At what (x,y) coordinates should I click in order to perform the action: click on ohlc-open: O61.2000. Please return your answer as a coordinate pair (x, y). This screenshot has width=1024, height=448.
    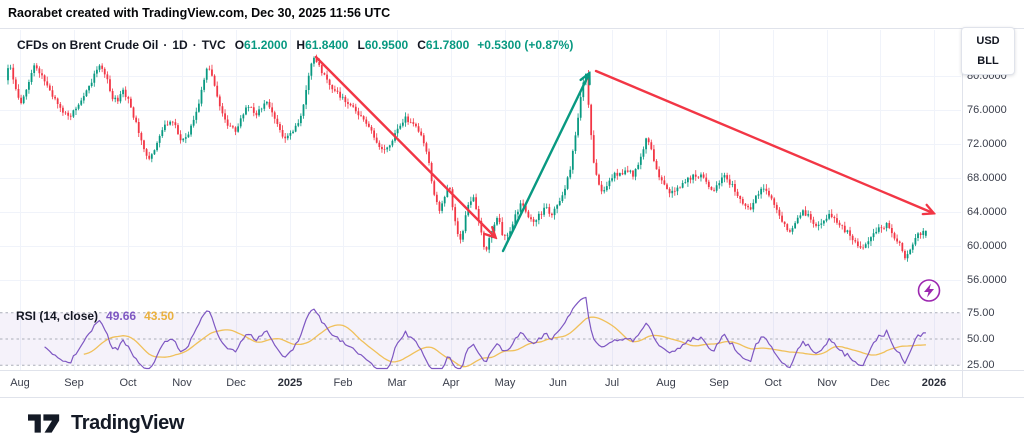
    Looking at the image, I should click on (261, 45).